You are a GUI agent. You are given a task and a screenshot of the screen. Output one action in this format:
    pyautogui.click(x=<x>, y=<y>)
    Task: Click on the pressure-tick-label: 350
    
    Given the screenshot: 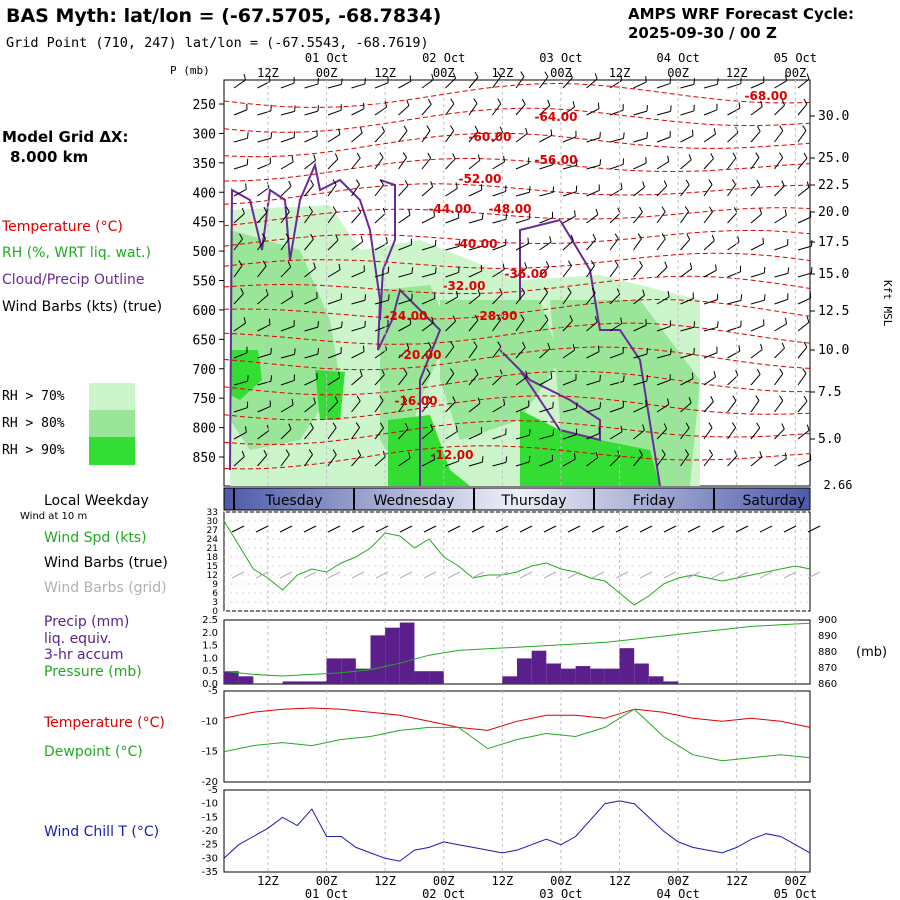 What is the action you would take?
    pyautogui.click(x=204, y=164)
    